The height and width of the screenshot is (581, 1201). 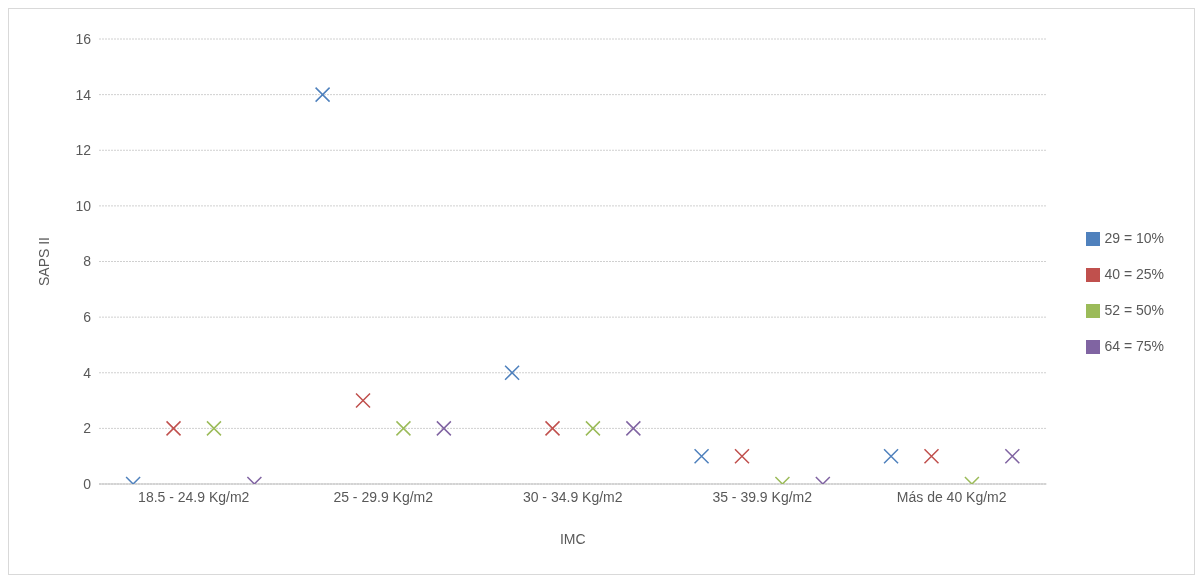 I want to click on legend-label: 29 = 10%, so click(x=1134, y=237).